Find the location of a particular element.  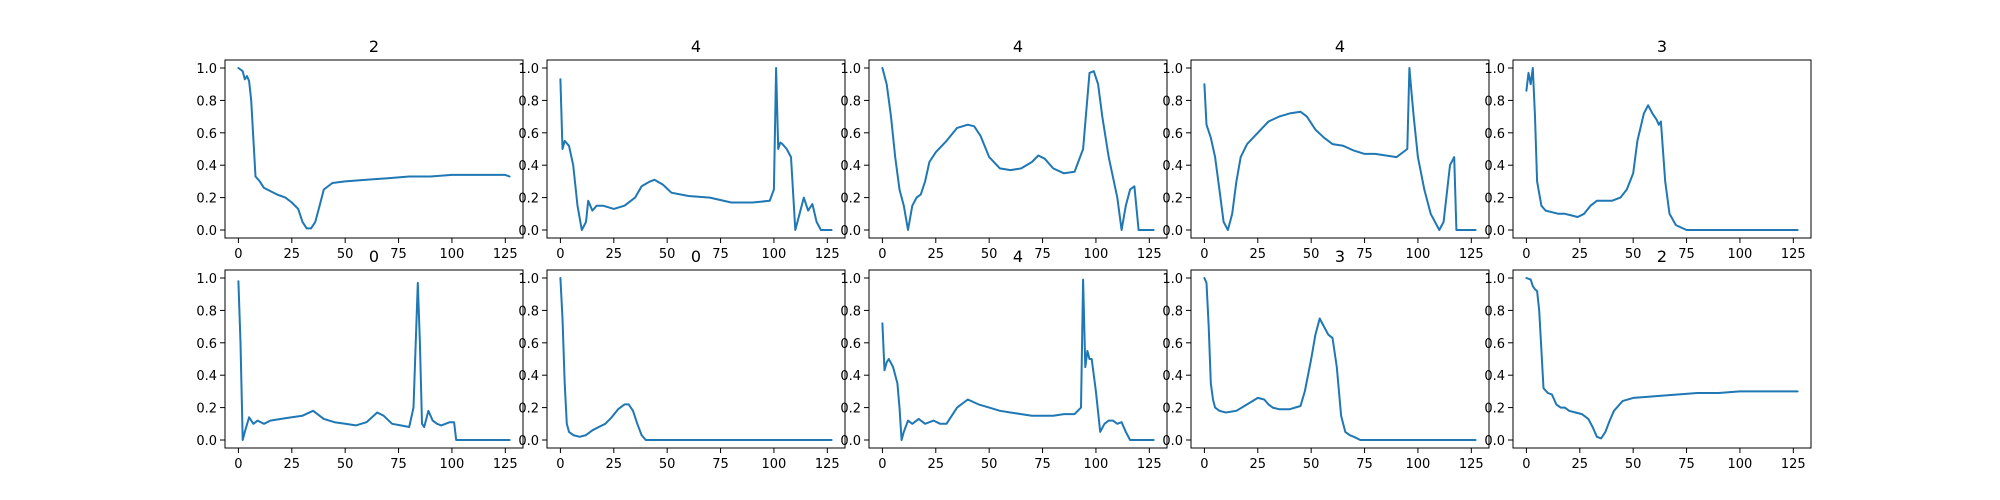

subplot-8: 4 0 25 50 75 100 125 0.0 0.2 0.4 0.6 0.8 1.0 is located at coordinates (1004, 359).